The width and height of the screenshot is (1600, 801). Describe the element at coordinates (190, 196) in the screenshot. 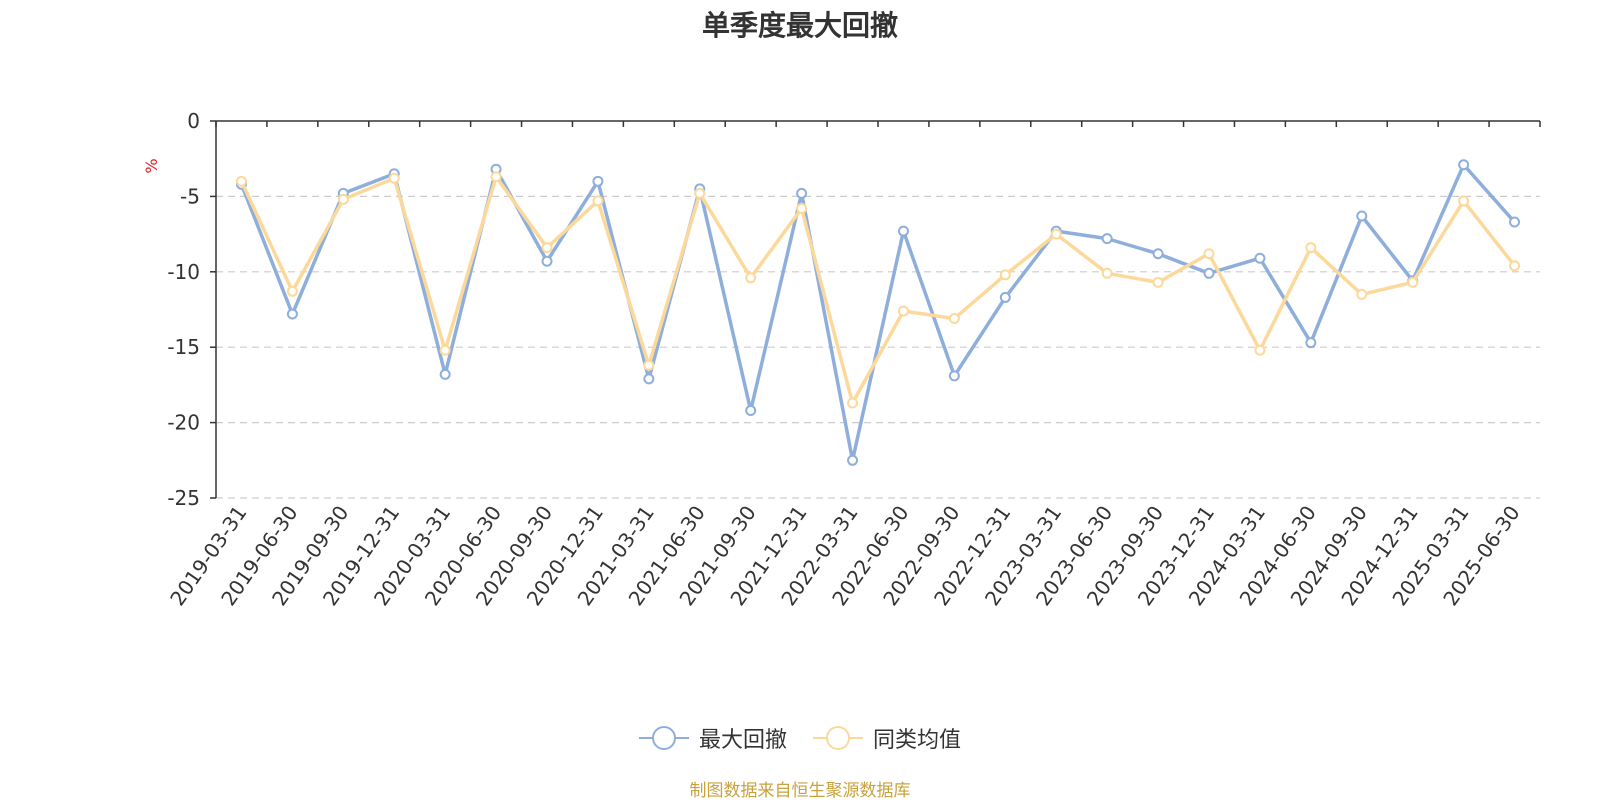

I see `y-tick-label: -5` at that location.